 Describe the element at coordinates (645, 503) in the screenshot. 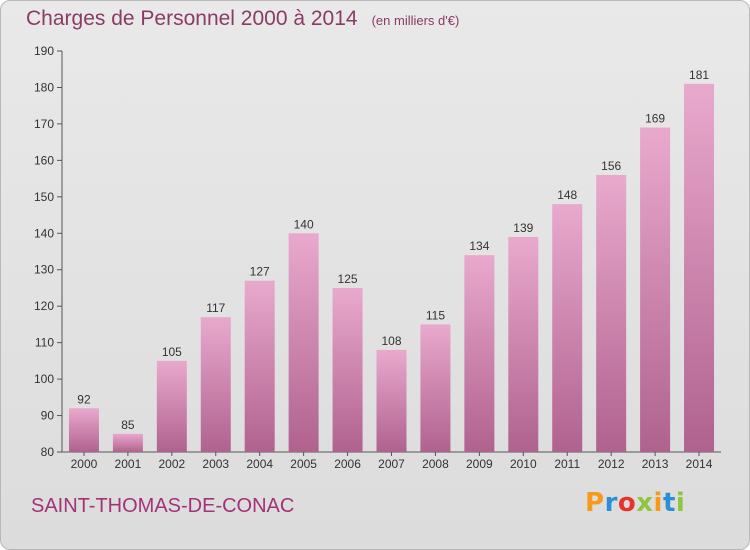

I see `logo-letter: x` at that location.